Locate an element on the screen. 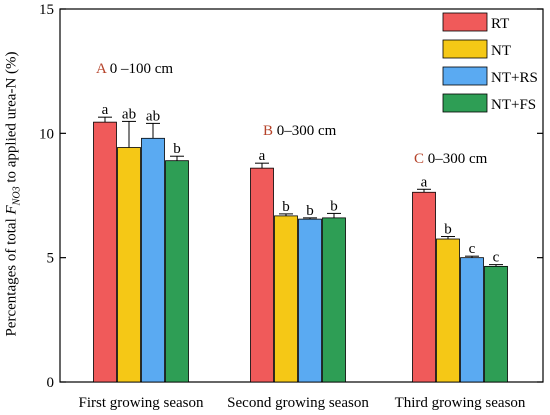 Image resolution: width=550 pixels, height=415 pixels. legend-label: NT+FS is located at coordinates (513, 105).